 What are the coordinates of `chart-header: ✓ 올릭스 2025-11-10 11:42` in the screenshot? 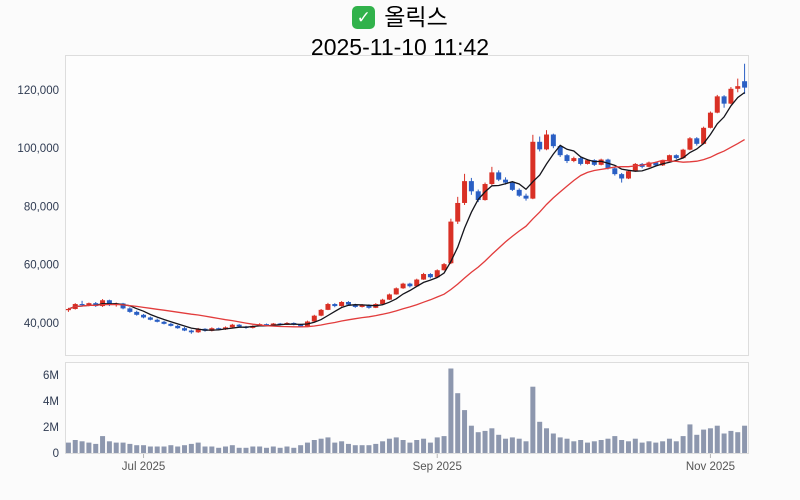 It's located at (400, 32).